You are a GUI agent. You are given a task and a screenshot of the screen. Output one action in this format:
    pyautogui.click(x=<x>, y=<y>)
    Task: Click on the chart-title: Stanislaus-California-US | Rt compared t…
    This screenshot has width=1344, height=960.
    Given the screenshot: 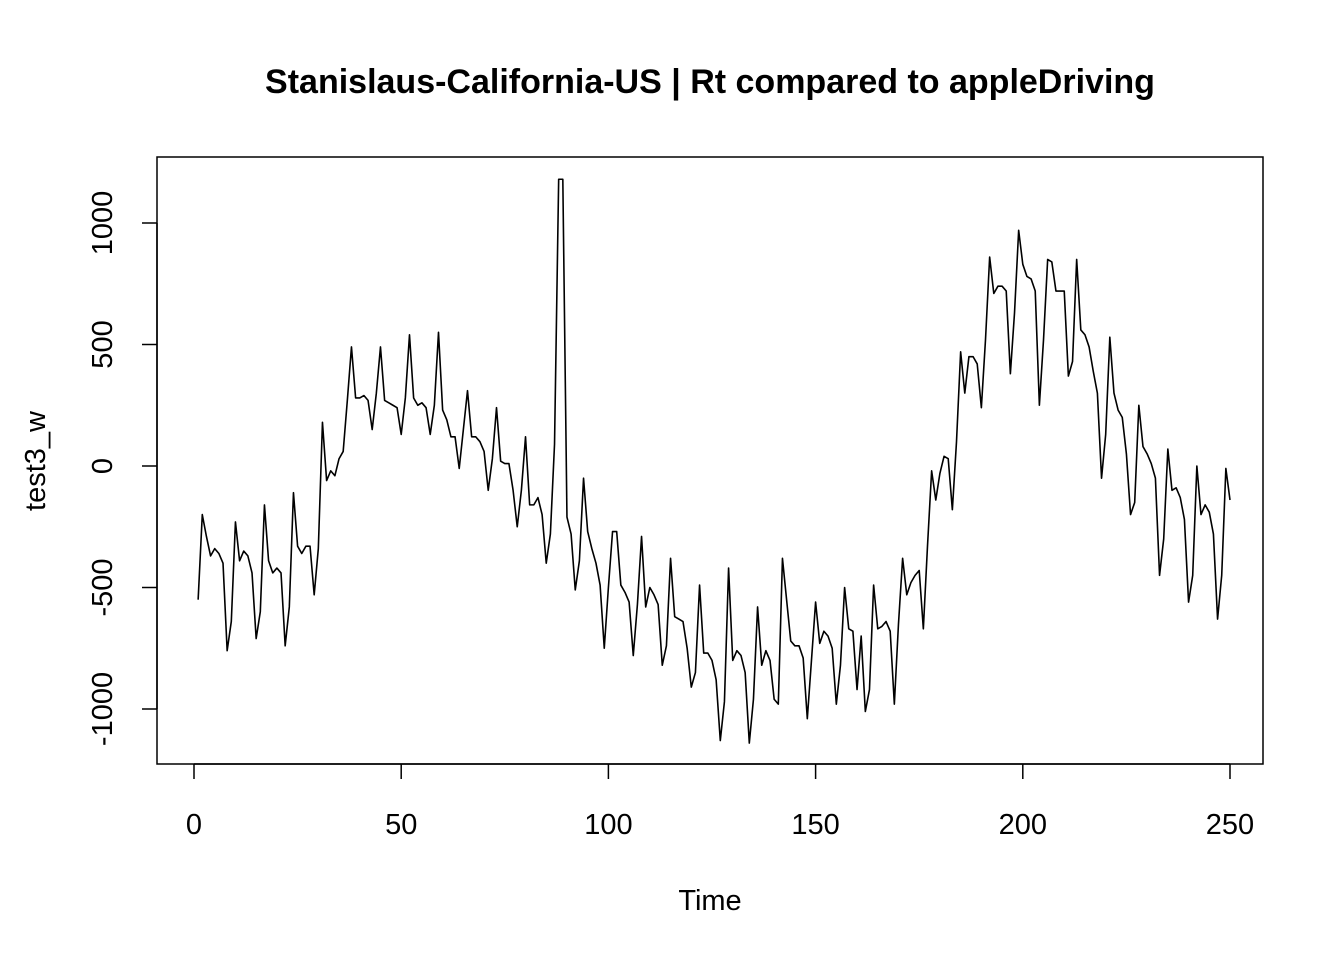 What is the action you would take?
    pyautogui.click(x=710, y=82)
    